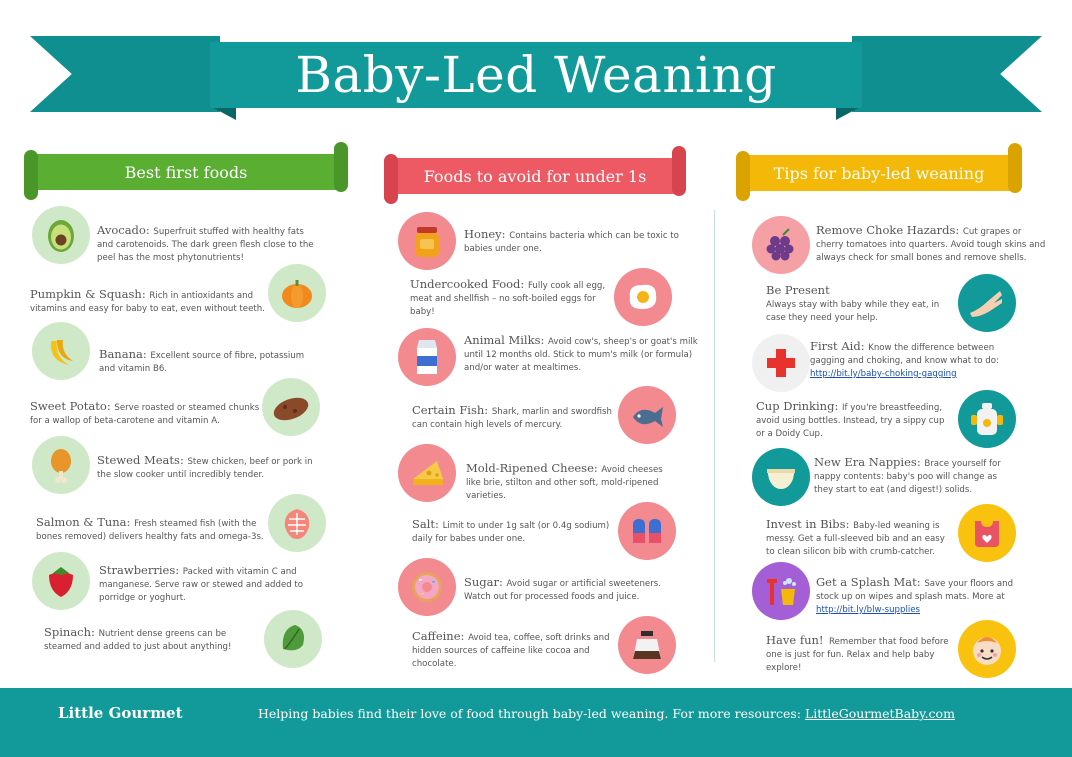 This screenshot has width=1072, height=757. I want to click on coffee-pot-icon, so click(647, 645).